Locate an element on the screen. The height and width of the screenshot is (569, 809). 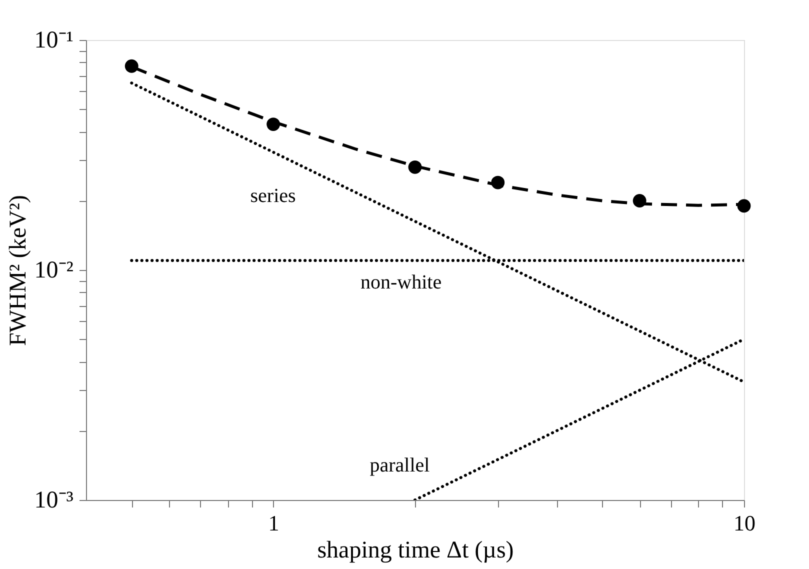
x-axis-title: shaping time Δt (µs) is located at coordinates (415, 551).